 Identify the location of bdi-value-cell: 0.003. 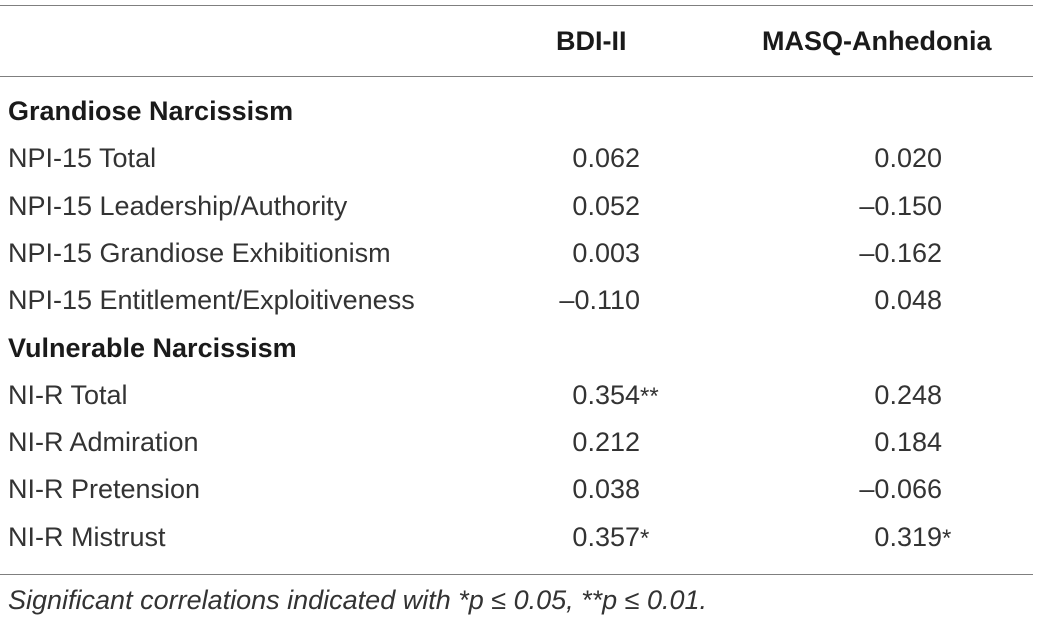
(606, 254).